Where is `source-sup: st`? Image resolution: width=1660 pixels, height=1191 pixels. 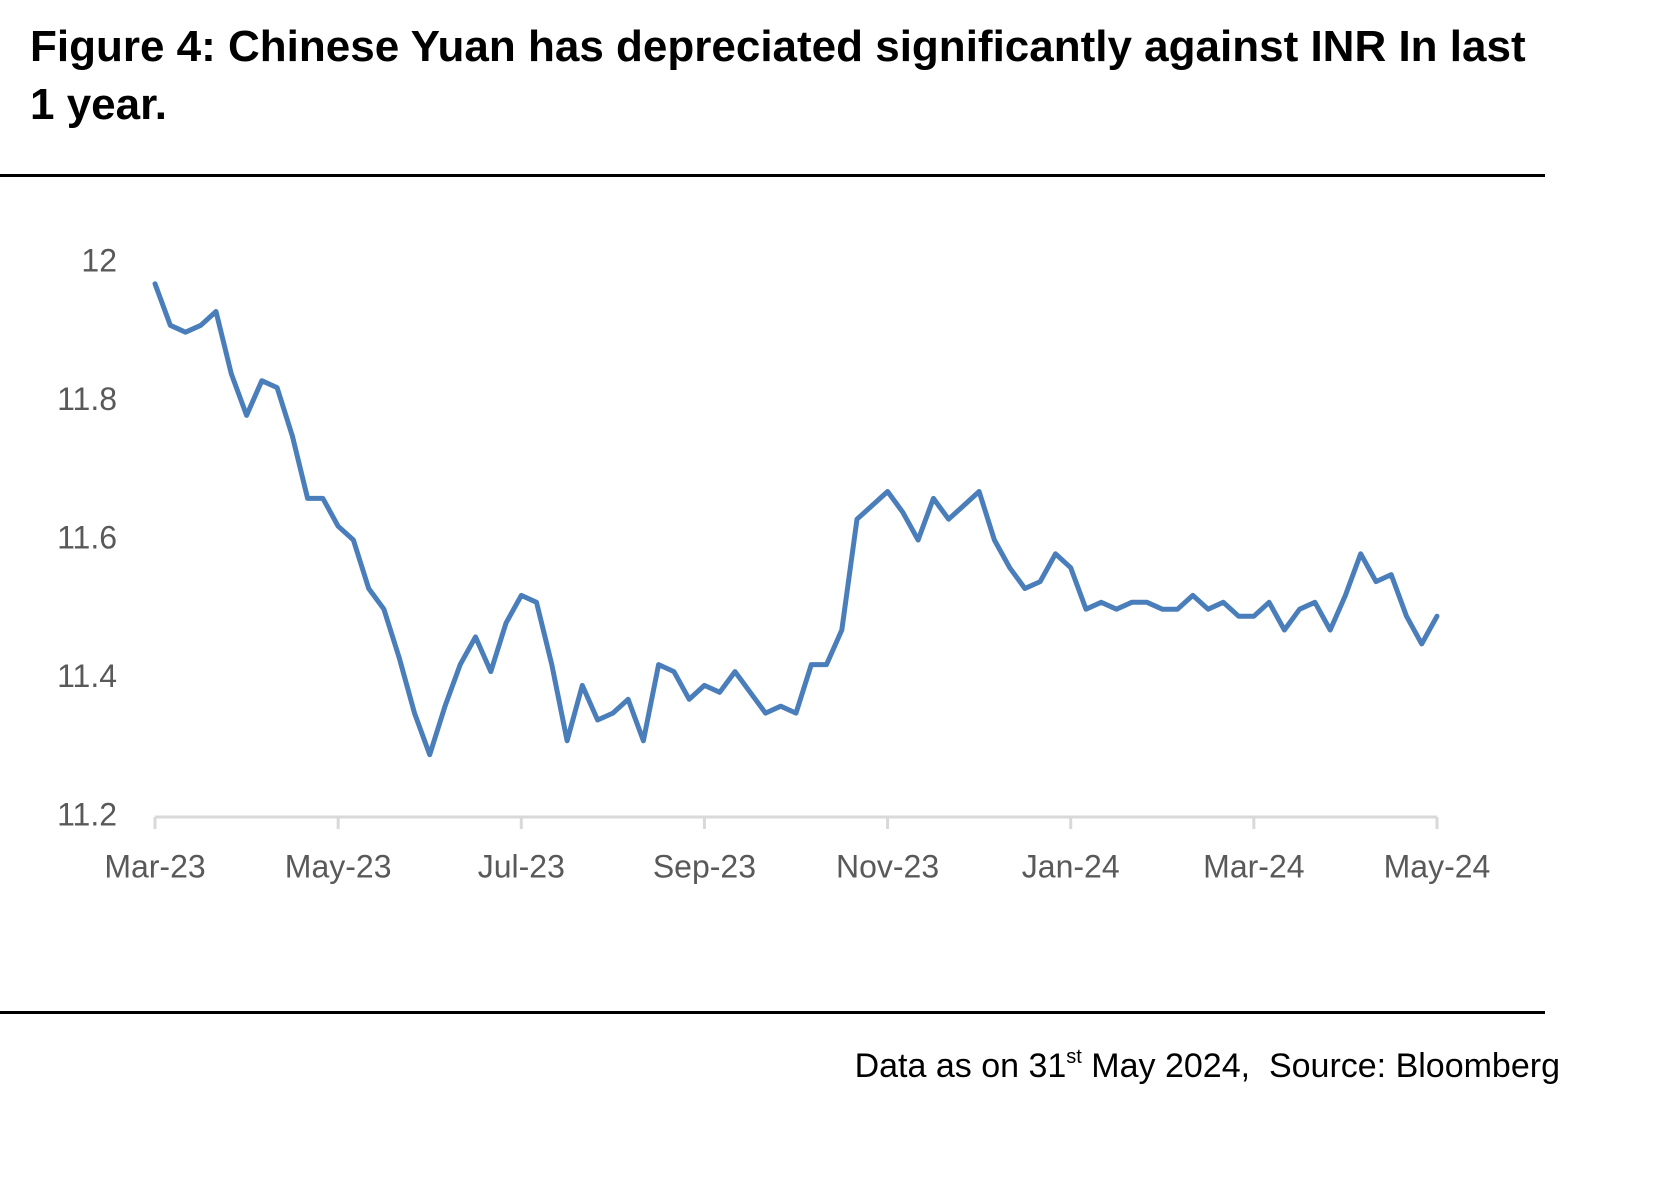 source-sup: st is located at coordinates (1074, 1057).